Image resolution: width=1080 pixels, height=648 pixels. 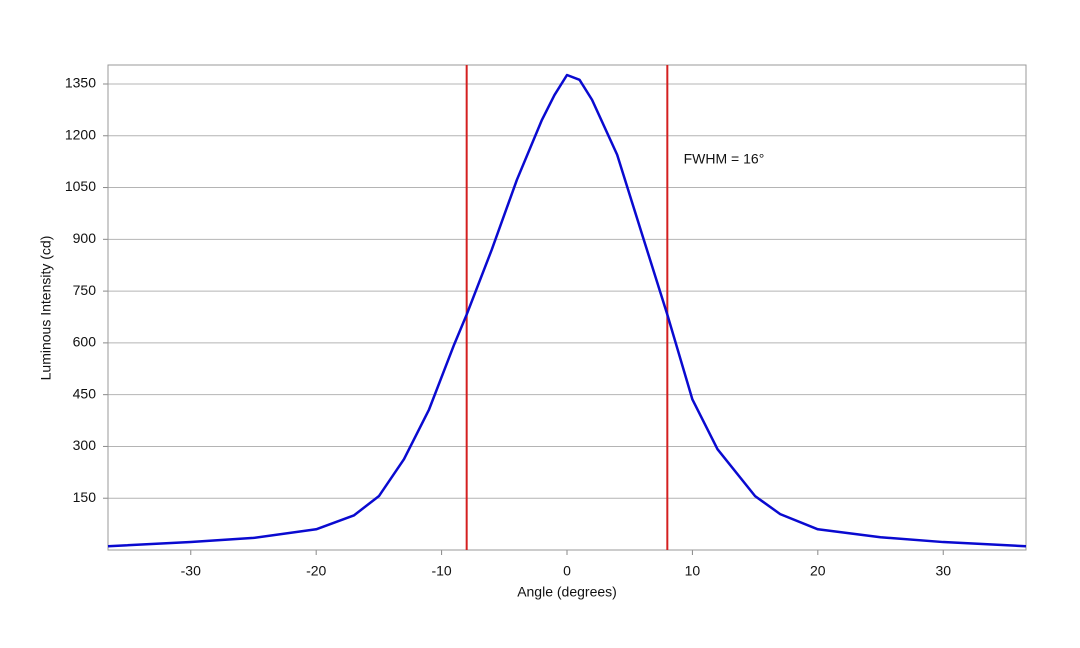 I want to click on x-tick-label: 30, so click(x=943, y=571).